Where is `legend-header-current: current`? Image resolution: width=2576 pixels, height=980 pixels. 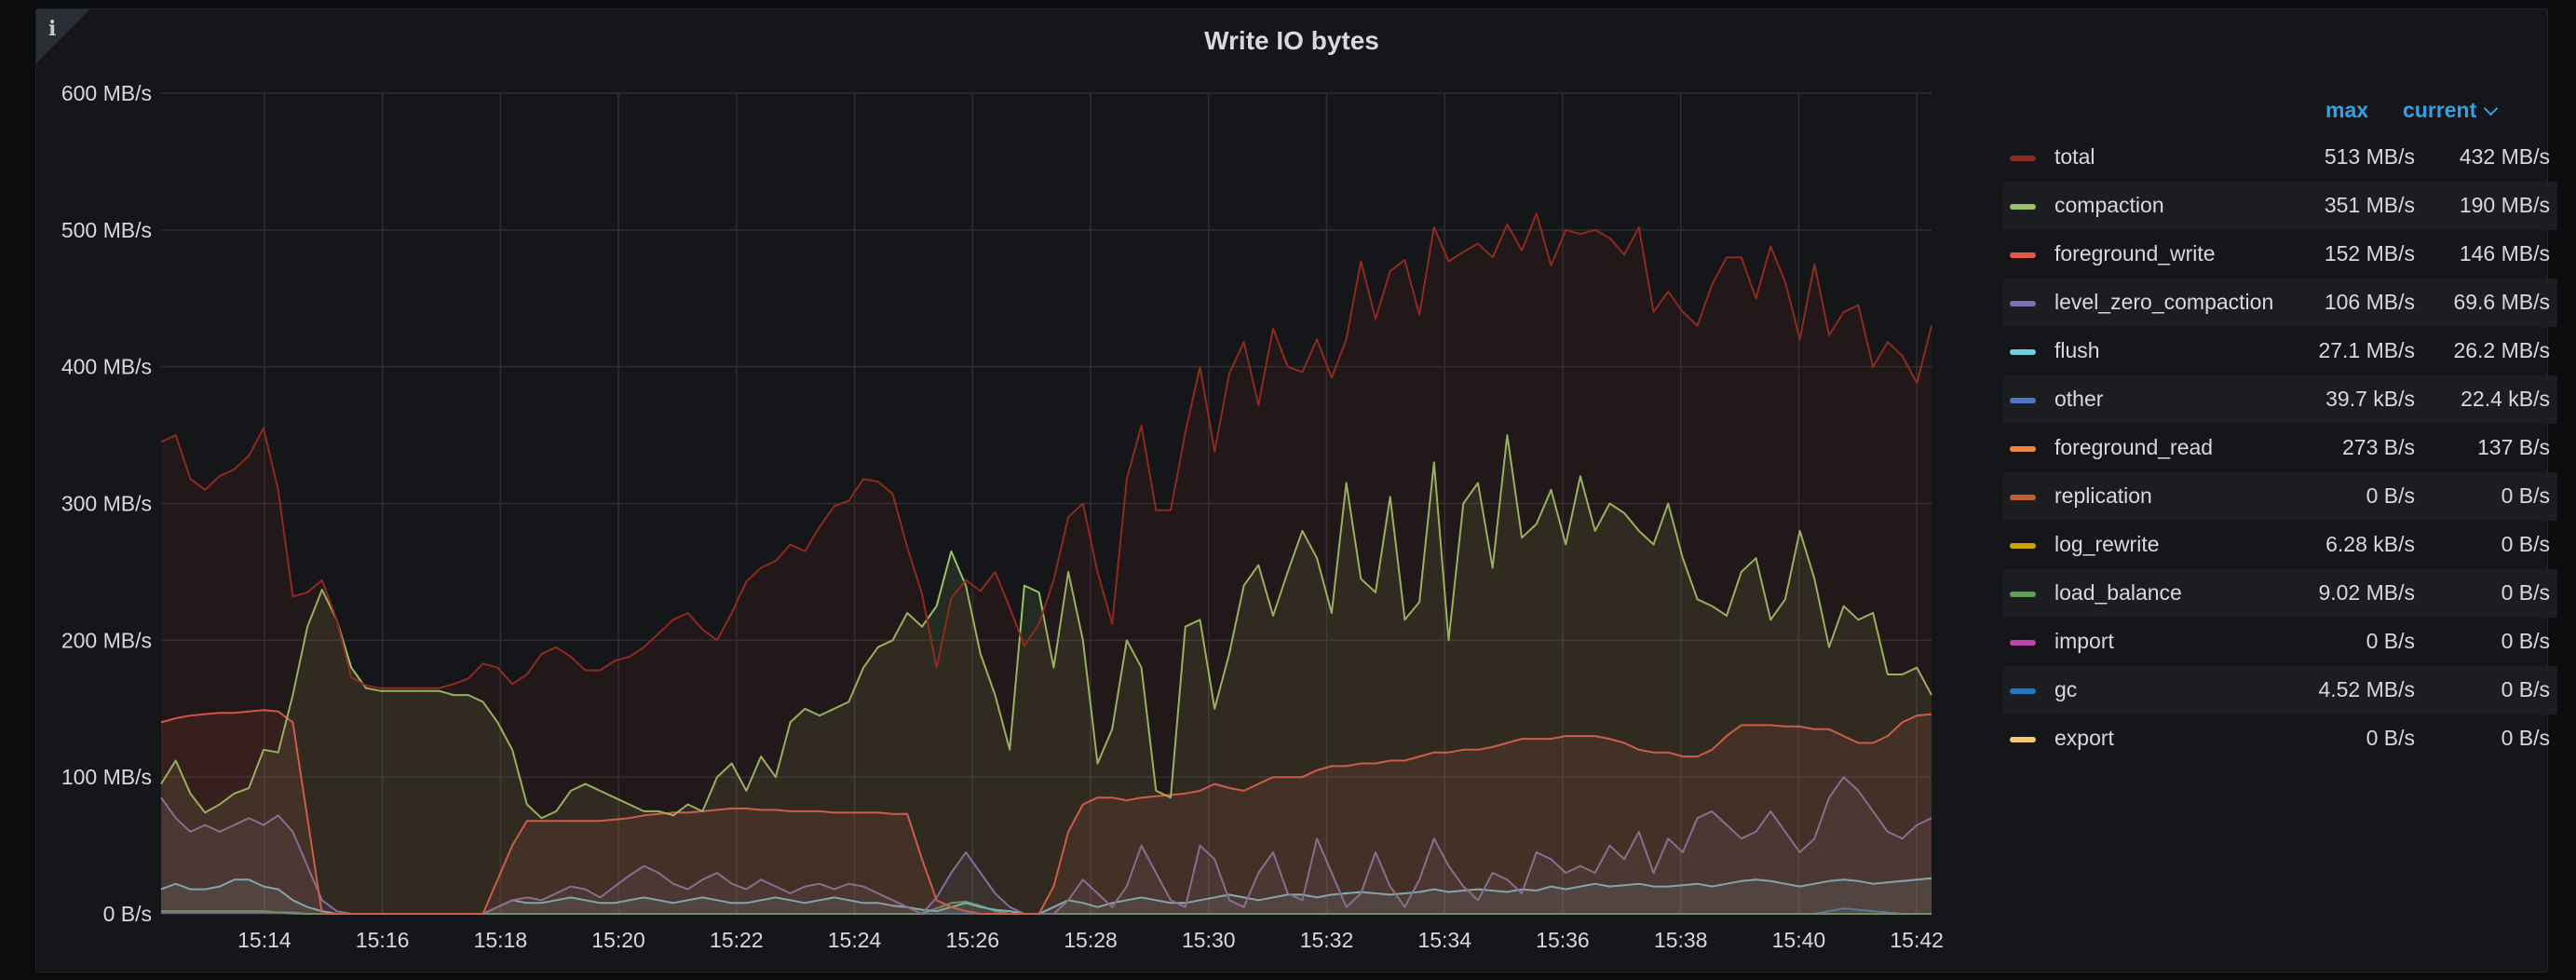
legend-header-current: current is located at coordinates (2451, 110).